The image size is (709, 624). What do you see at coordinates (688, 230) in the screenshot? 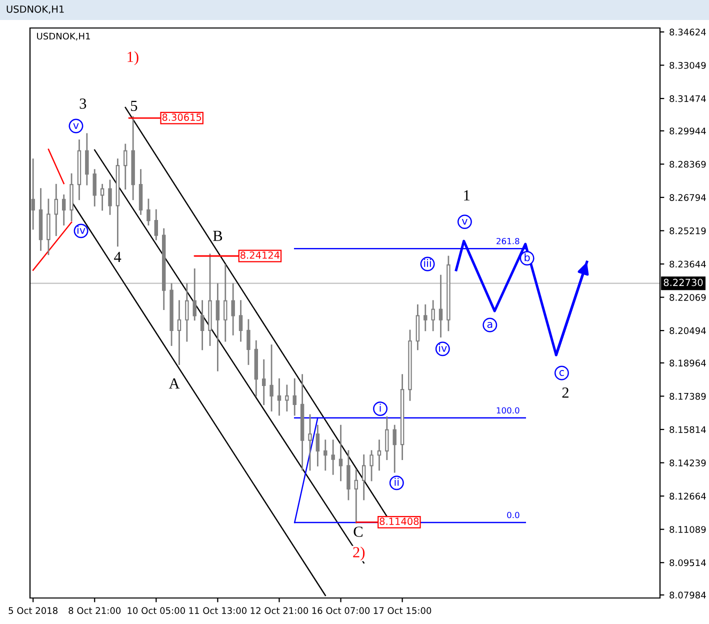
I see `y-tick-label: 8.25219` at bounding box center [688, 230].